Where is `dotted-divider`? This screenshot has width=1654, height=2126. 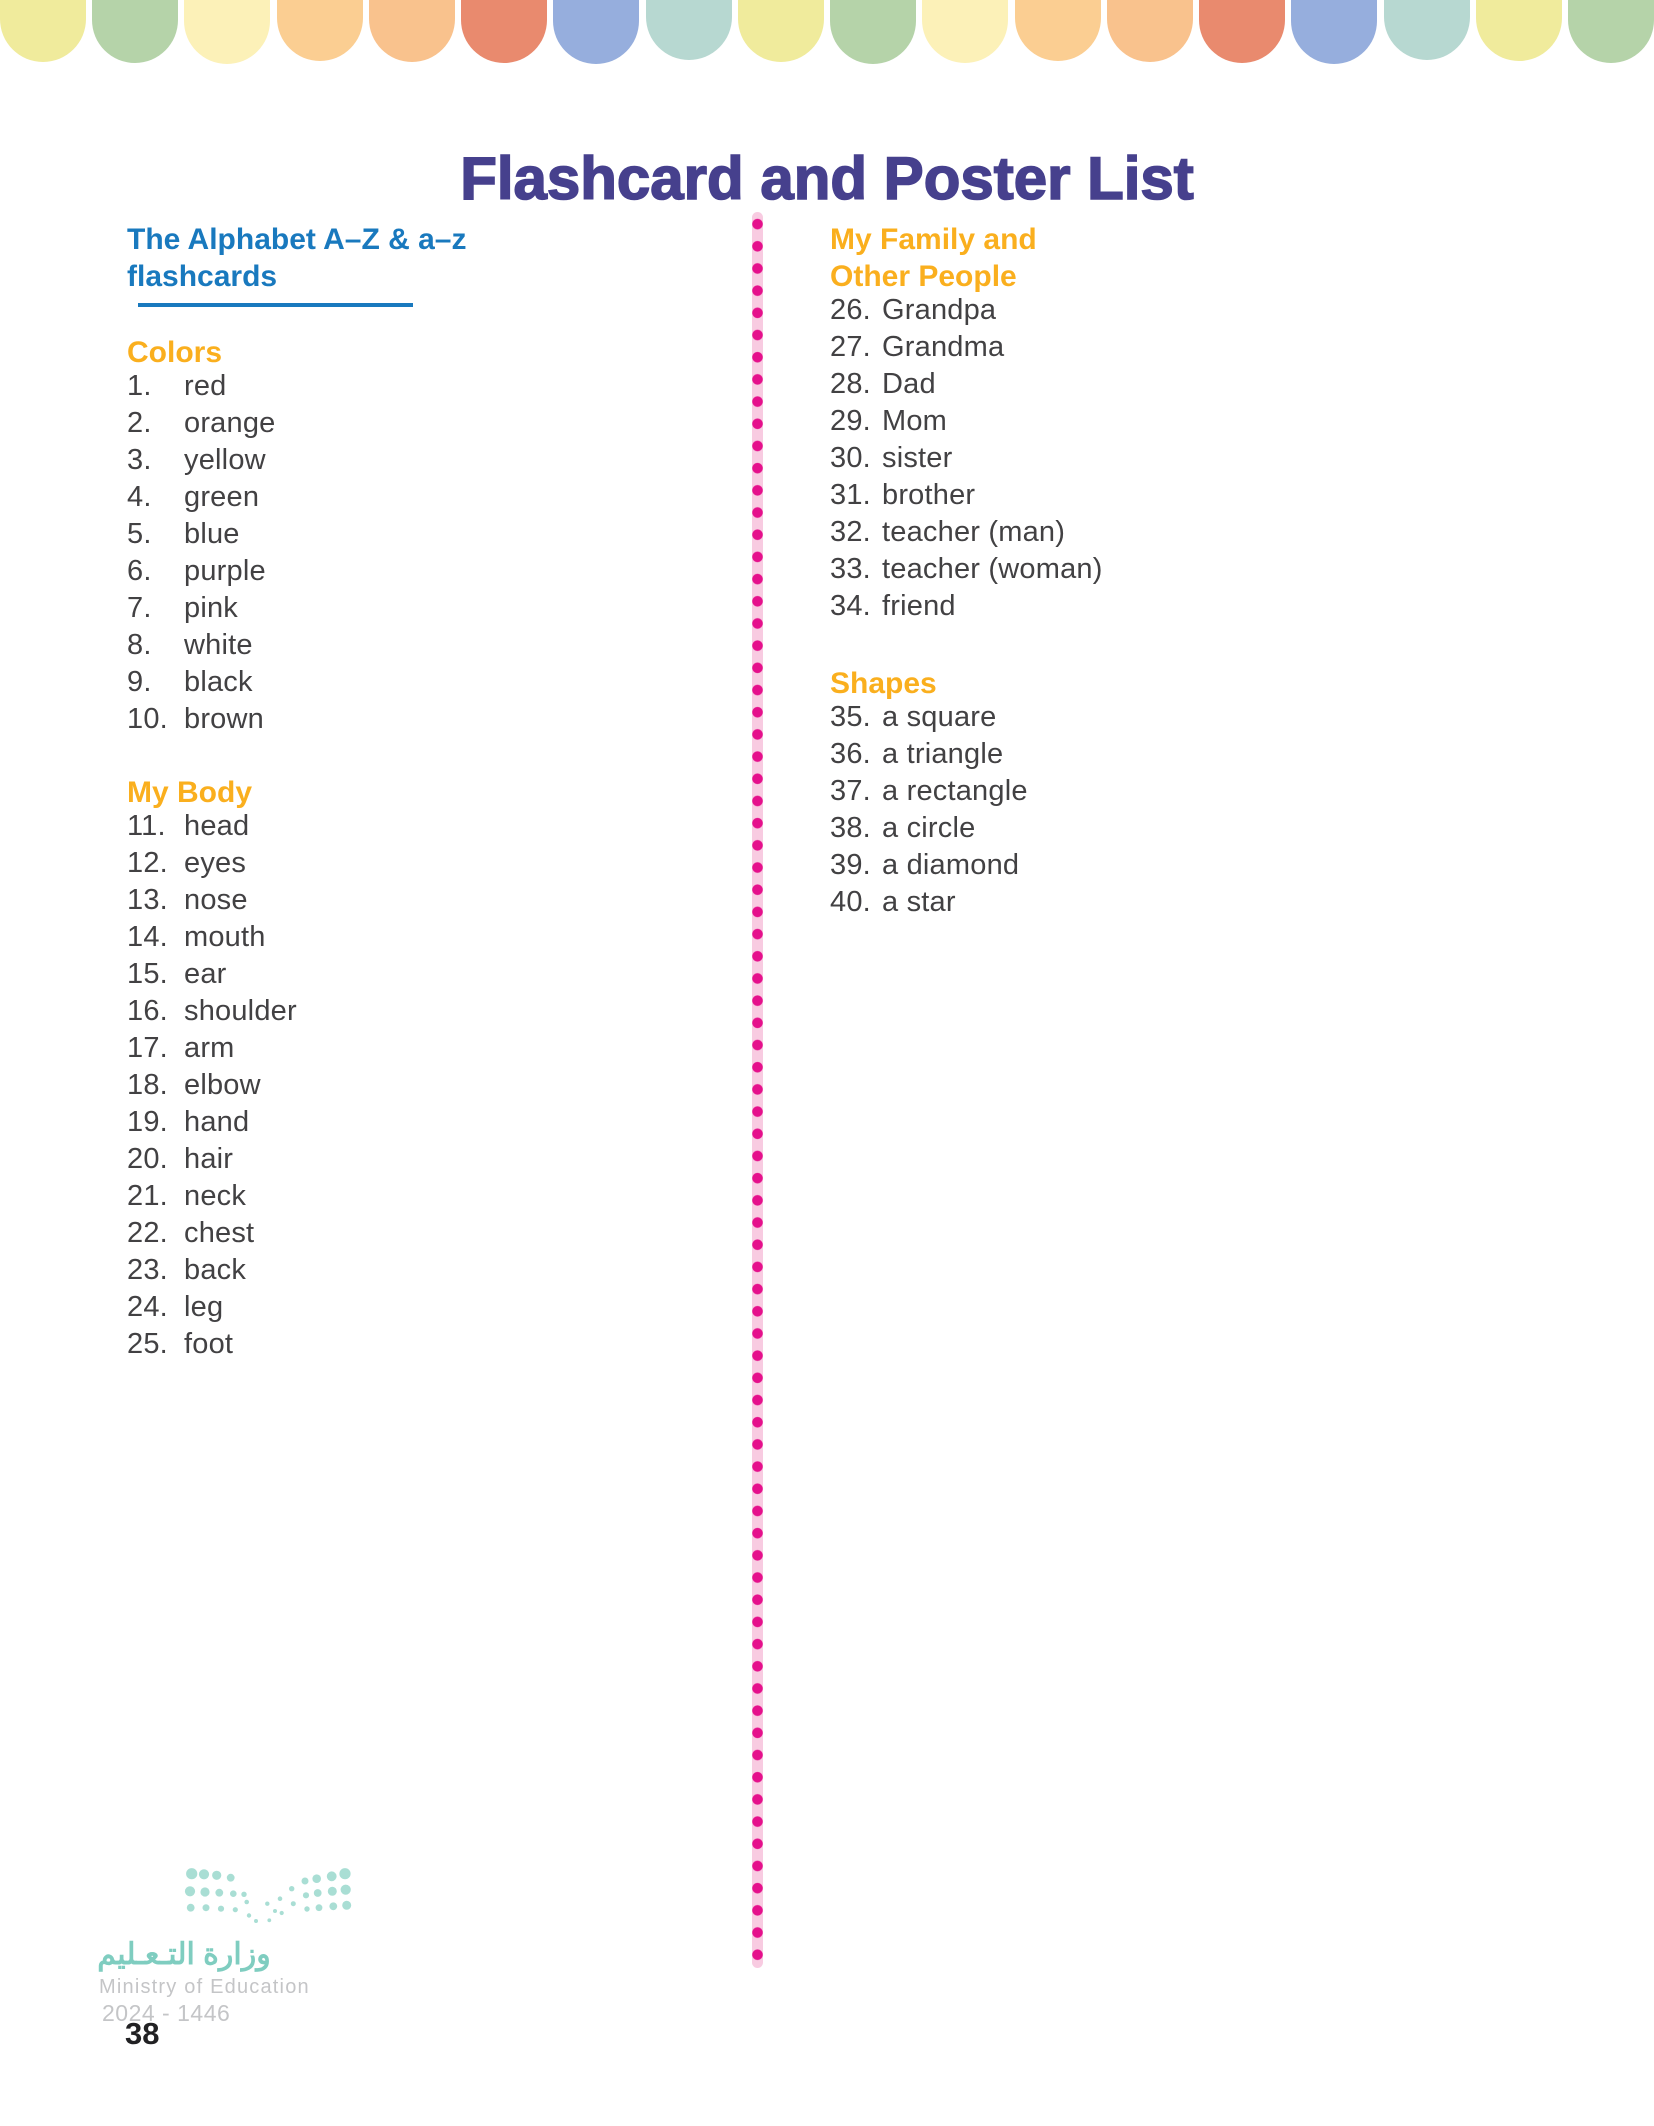 dotted-divider is located at coordinates (757, 1090).